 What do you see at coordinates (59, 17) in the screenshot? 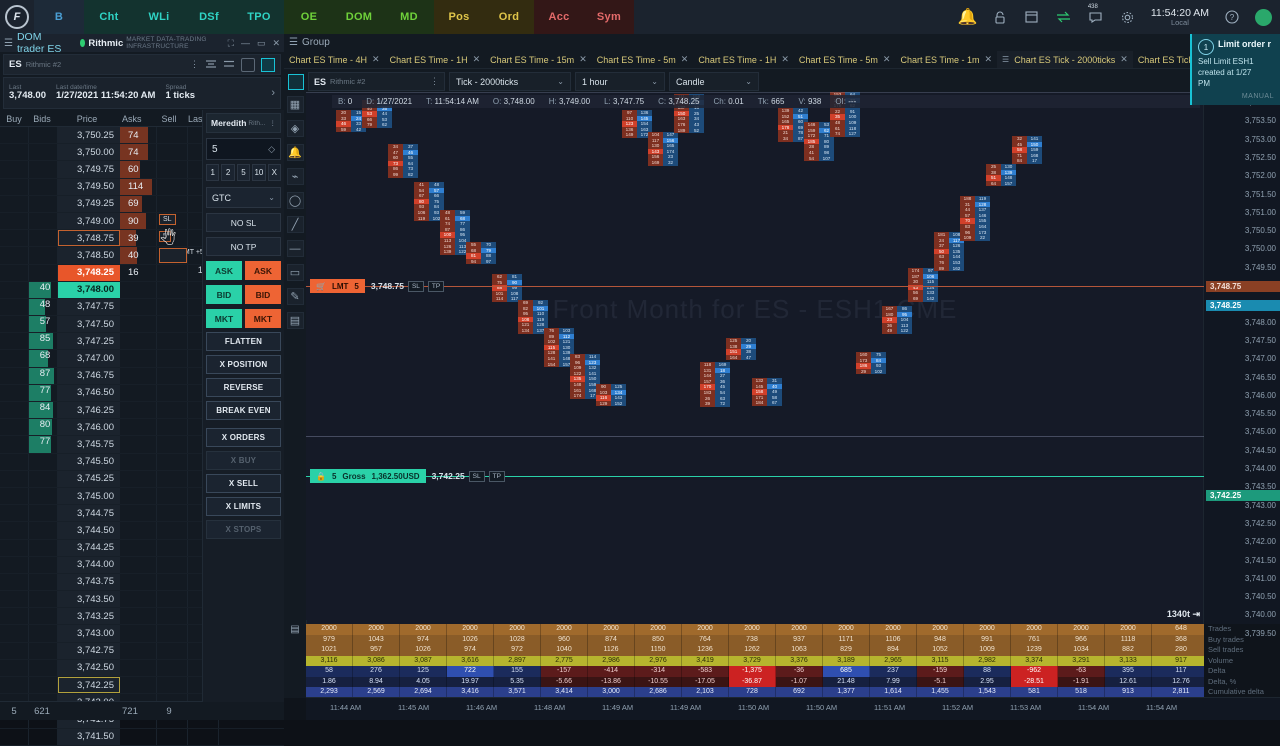
I see `module-button-b: B` at bounding box center [59, 17].